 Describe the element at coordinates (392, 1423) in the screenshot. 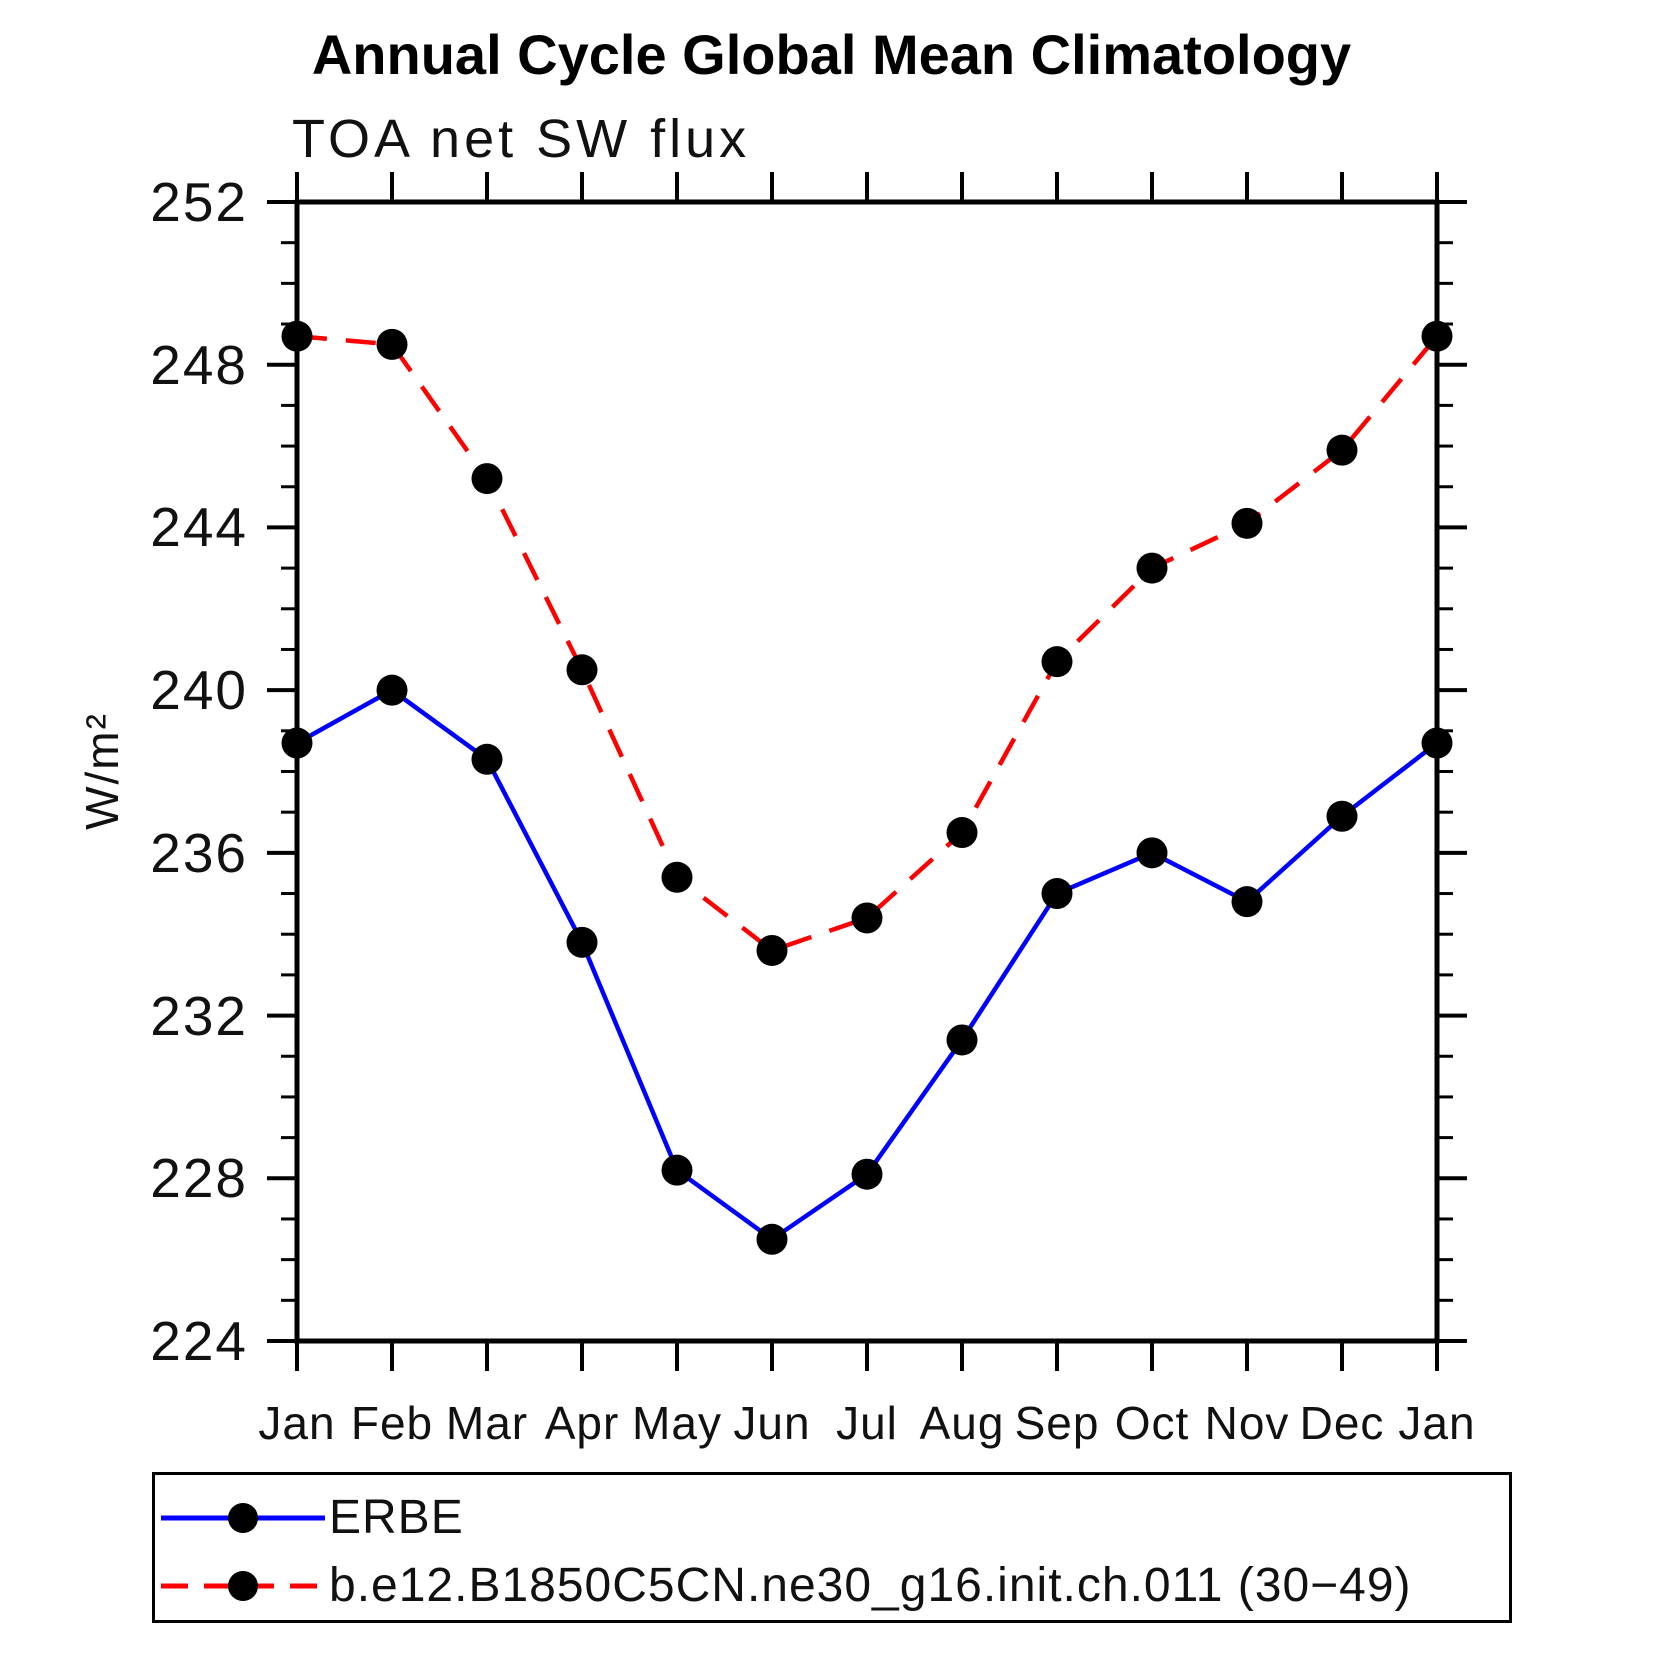

I see `x-tick-label-1: Feb` at that location.